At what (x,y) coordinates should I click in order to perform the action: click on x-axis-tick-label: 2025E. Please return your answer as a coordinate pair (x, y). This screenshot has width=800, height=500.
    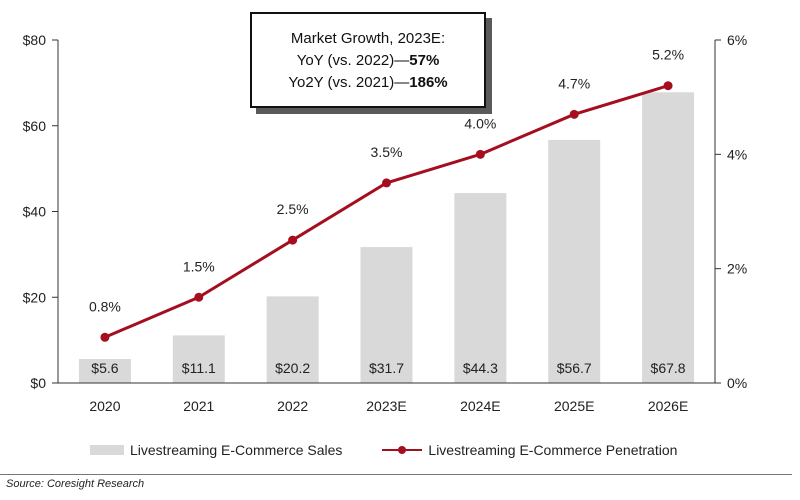
    Looking at the image, I should click on (574, 406).